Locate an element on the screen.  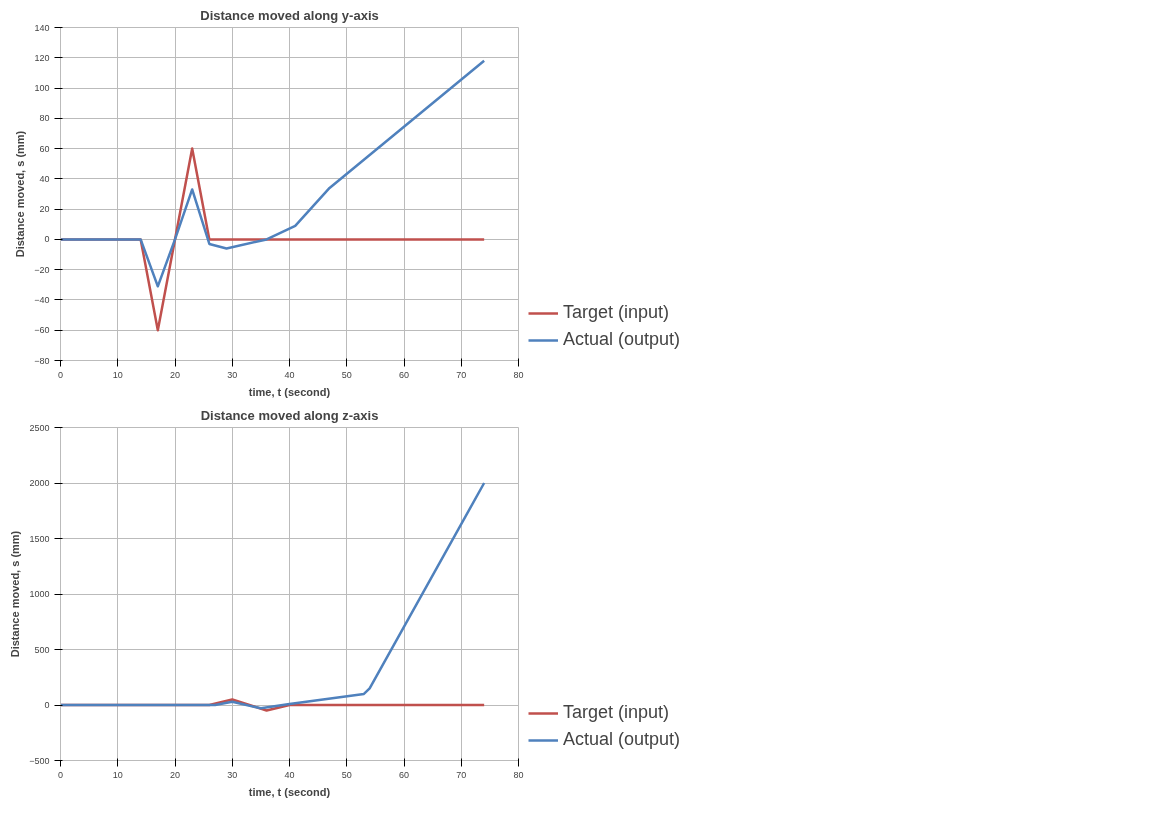
y-tick-label: 120 is located at coordinates (42, 57).